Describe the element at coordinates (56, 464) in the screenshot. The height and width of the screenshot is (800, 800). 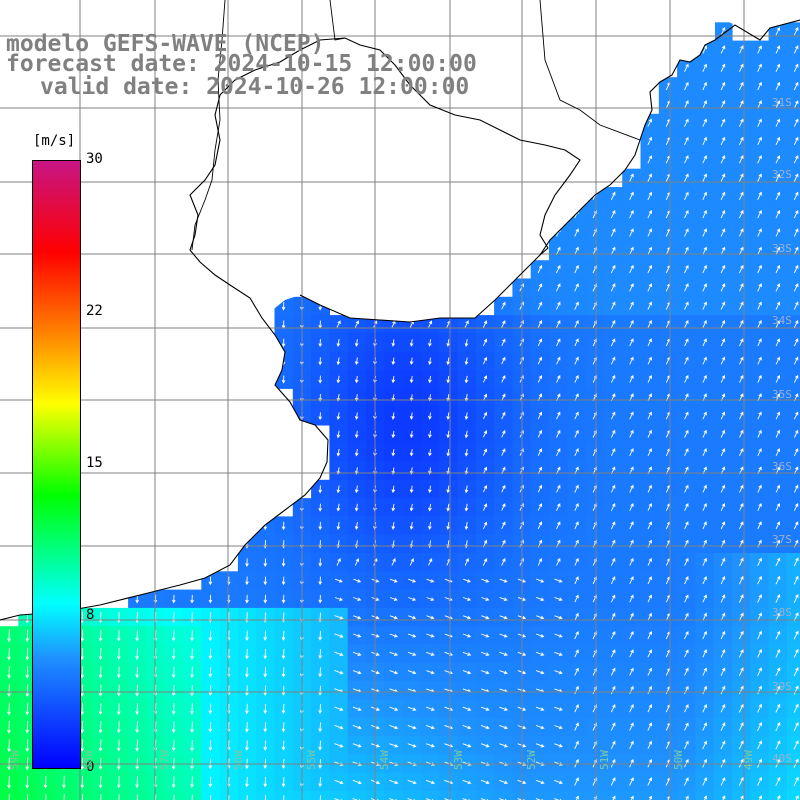
I see `colorbar-gradient` at that location.